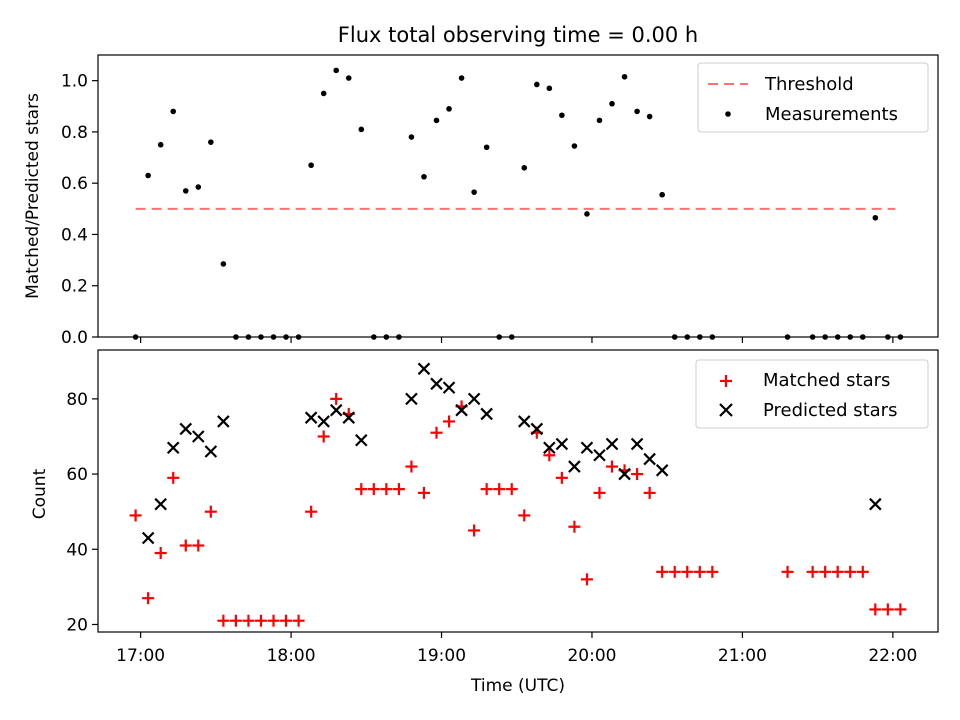 This screenshot has height=720, width=960. What do you see at coordinates (813, 97) in the screenshot?
I see `ratio-legend: Threshold Measurements` at bounding box center [813, 97].